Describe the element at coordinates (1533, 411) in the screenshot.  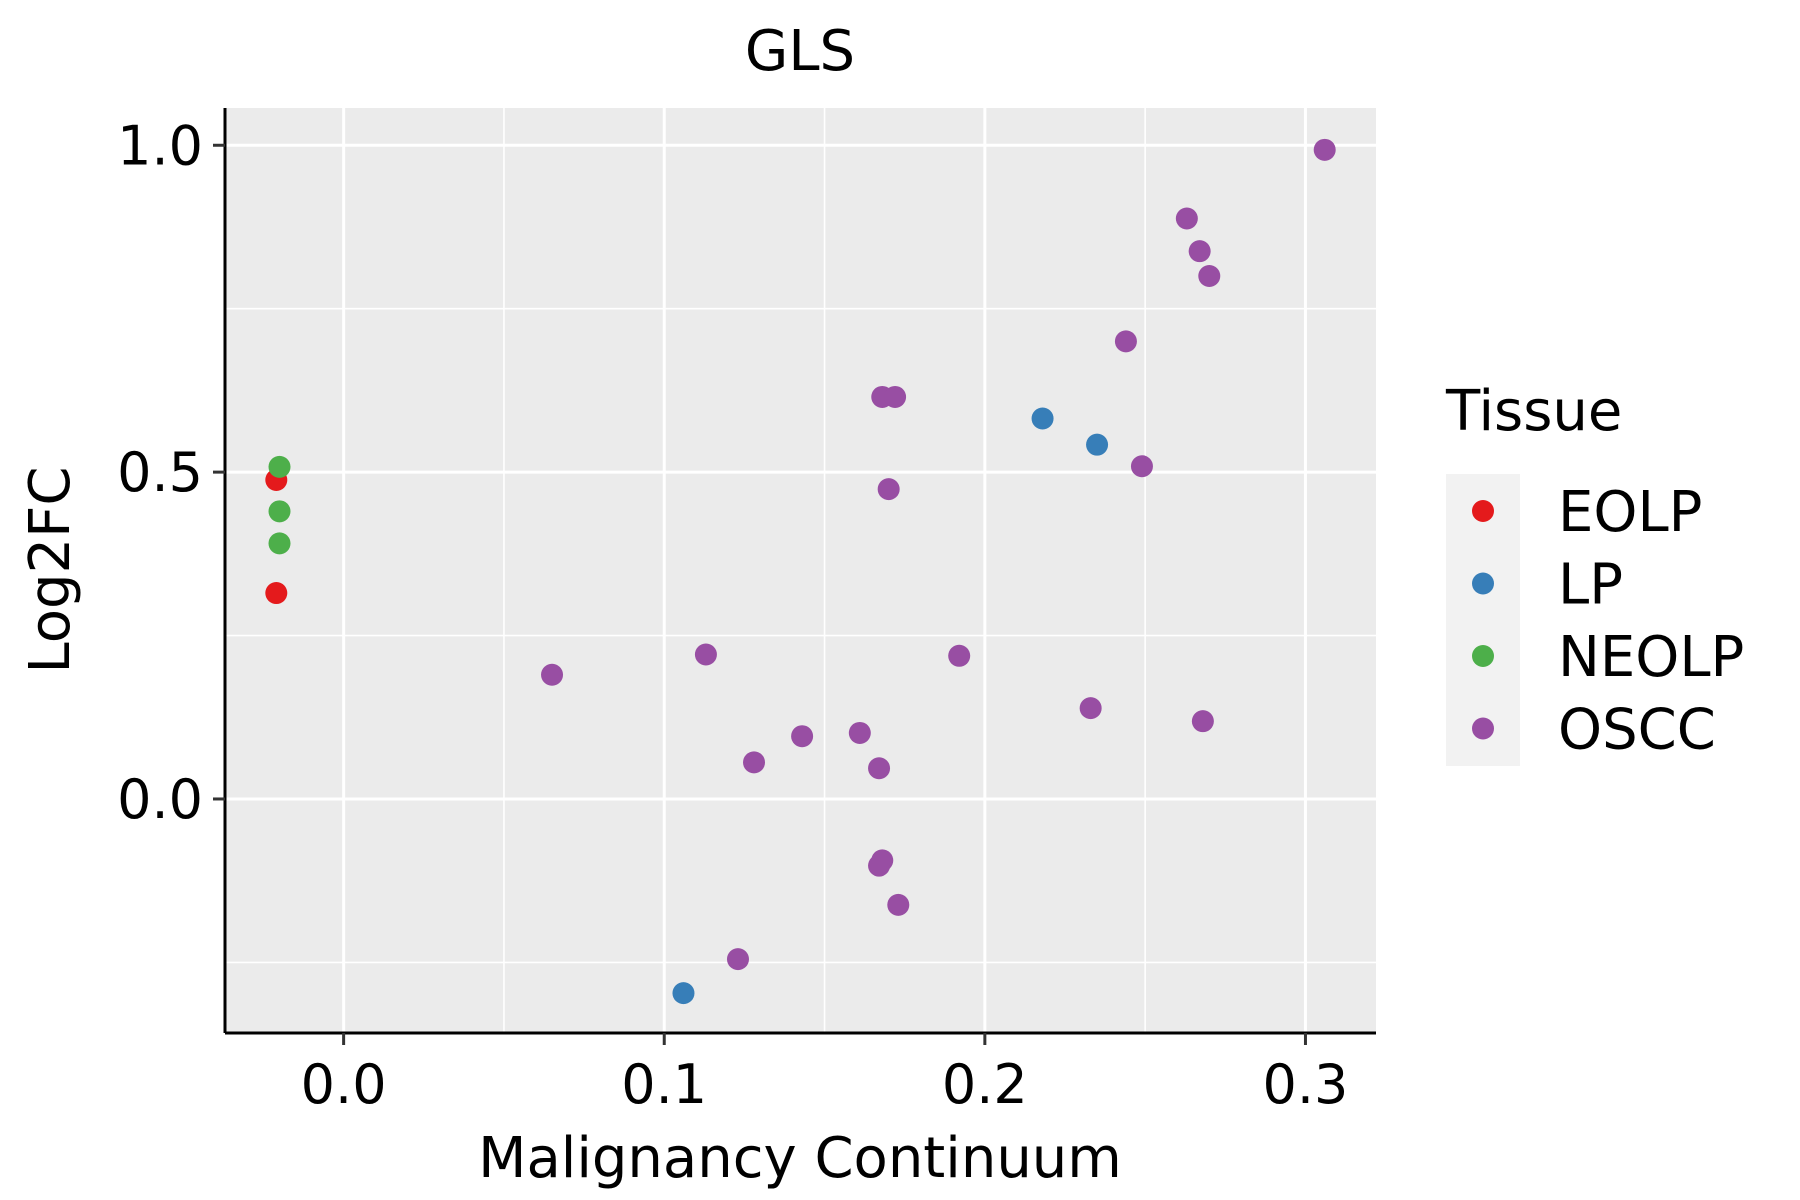
I see `legend-title: Tissue` at that location.